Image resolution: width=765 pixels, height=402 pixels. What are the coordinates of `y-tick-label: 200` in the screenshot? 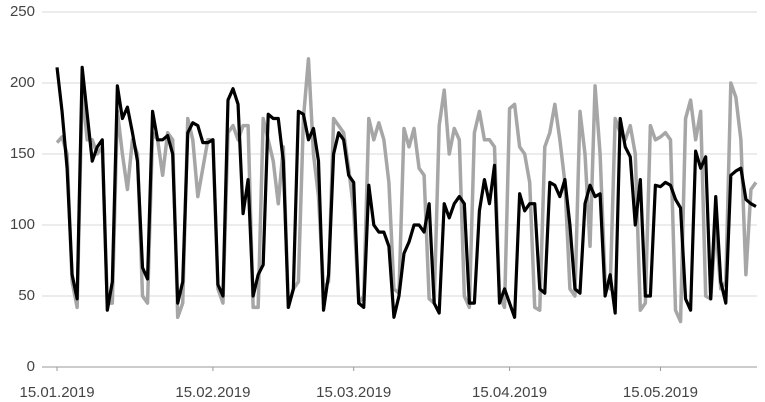 It's located at (22, 82).